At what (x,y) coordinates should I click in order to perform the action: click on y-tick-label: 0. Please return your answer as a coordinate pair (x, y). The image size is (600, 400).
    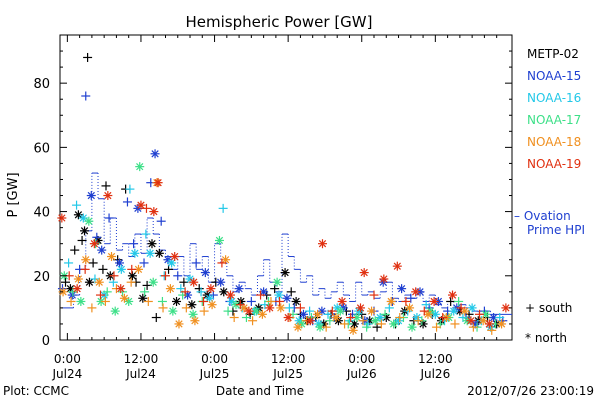
    Looking at the image, I should click on (46, 341).